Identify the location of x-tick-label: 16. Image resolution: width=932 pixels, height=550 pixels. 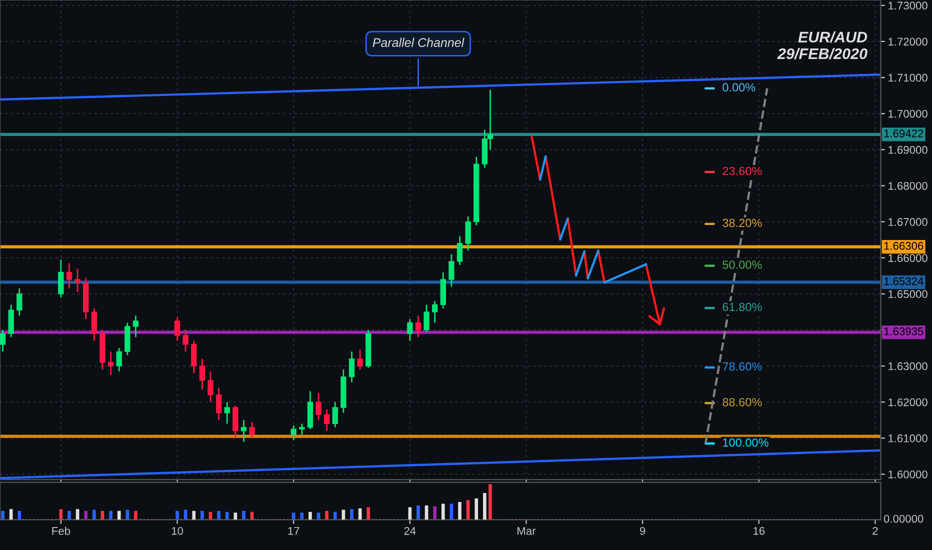
(759, 530).